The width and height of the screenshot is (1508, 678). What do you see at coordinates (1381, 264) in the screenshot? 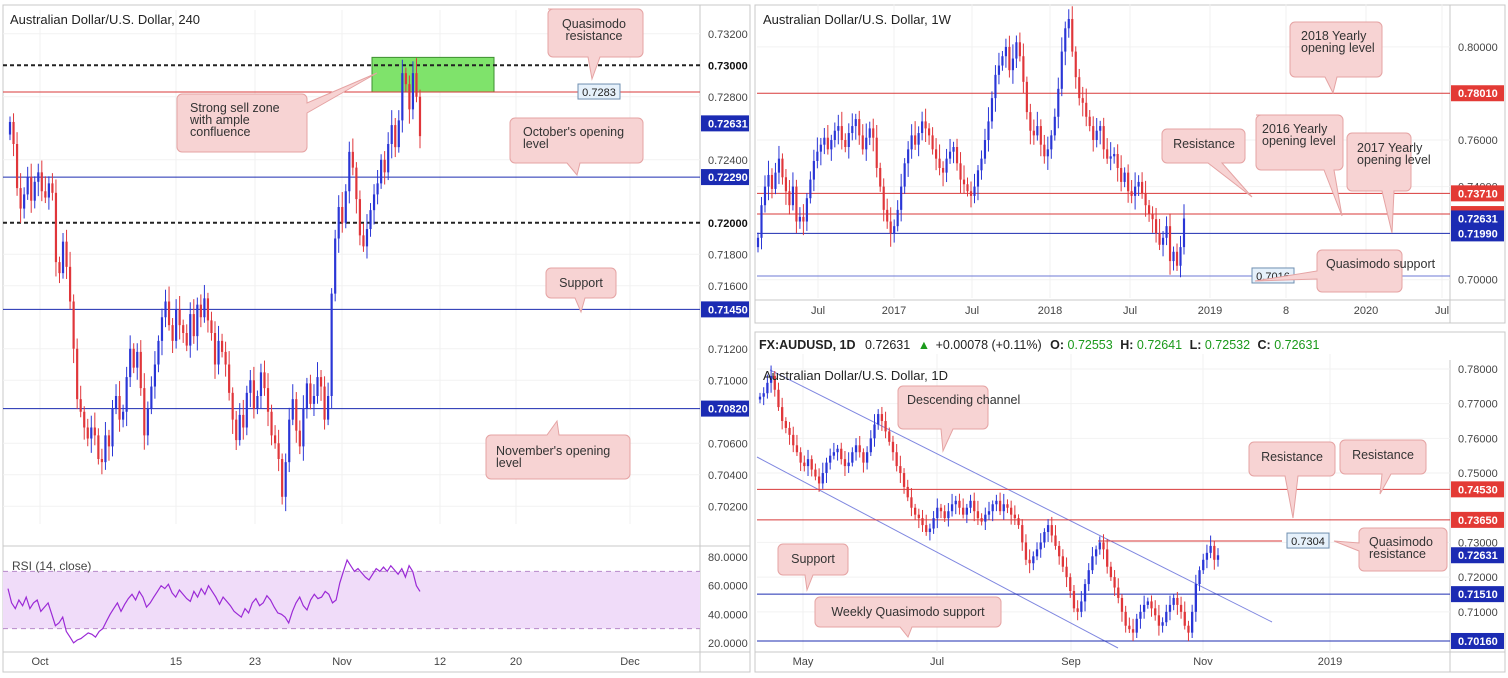
I see `callout-text-line: Quasimodo support` at bounding box center [1381, 264].